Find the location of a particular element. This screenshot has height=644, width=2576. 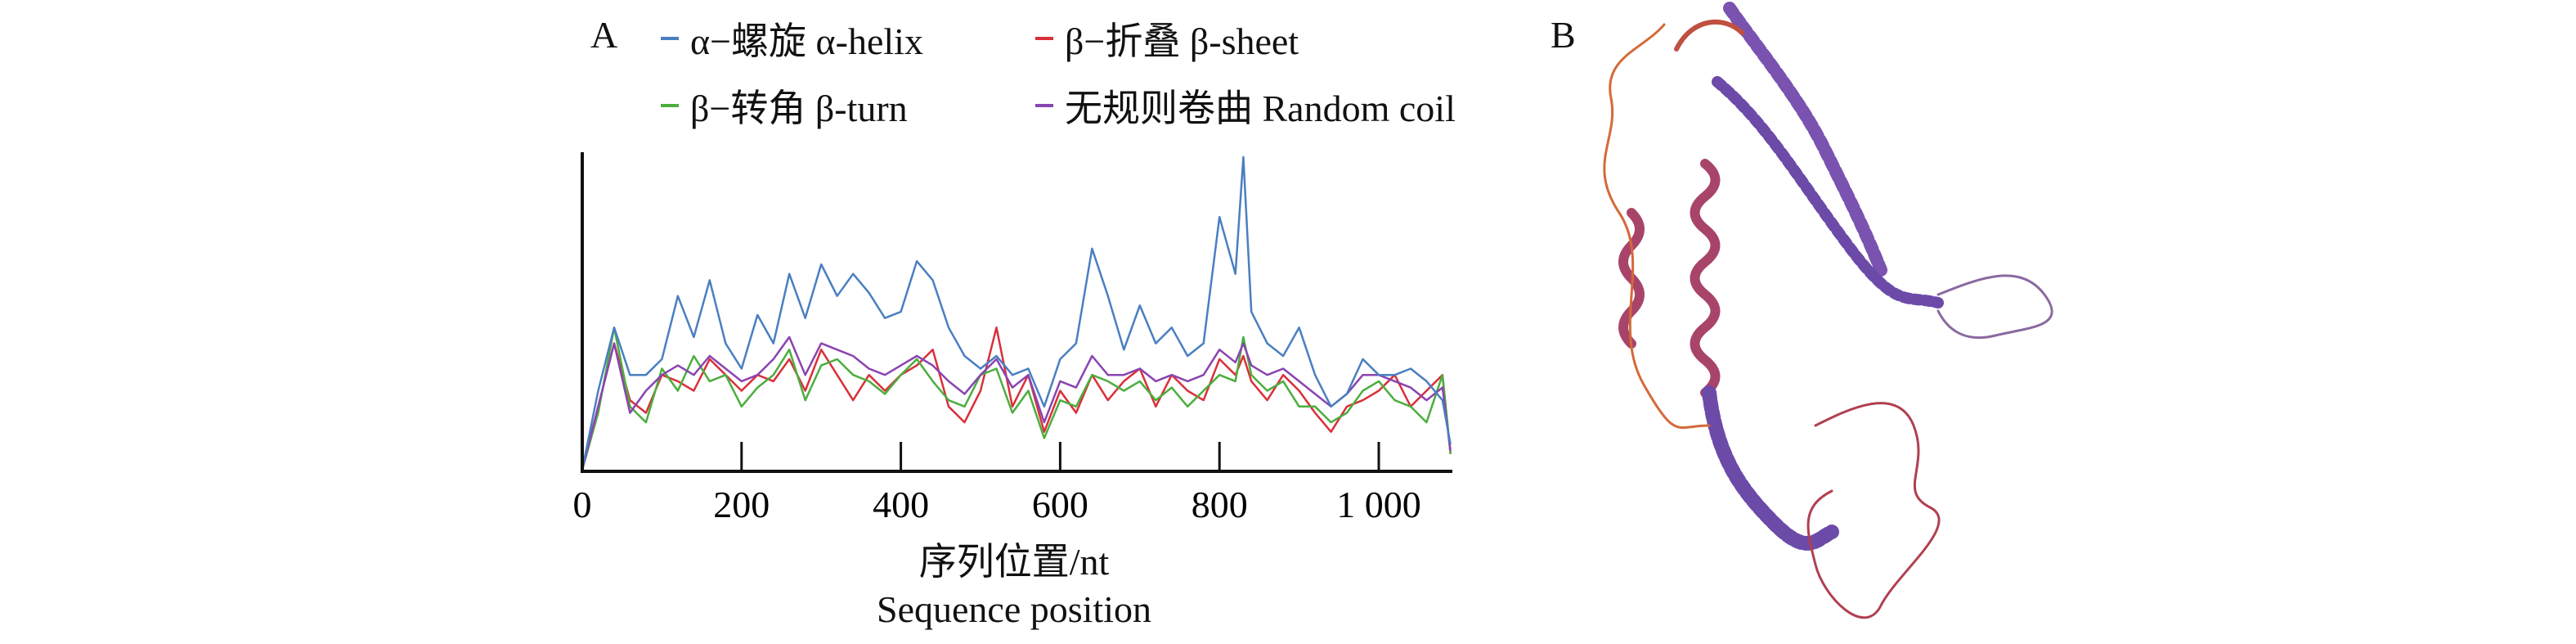

legend-swatch-alpha-helix is located at coordinates (670, 38).